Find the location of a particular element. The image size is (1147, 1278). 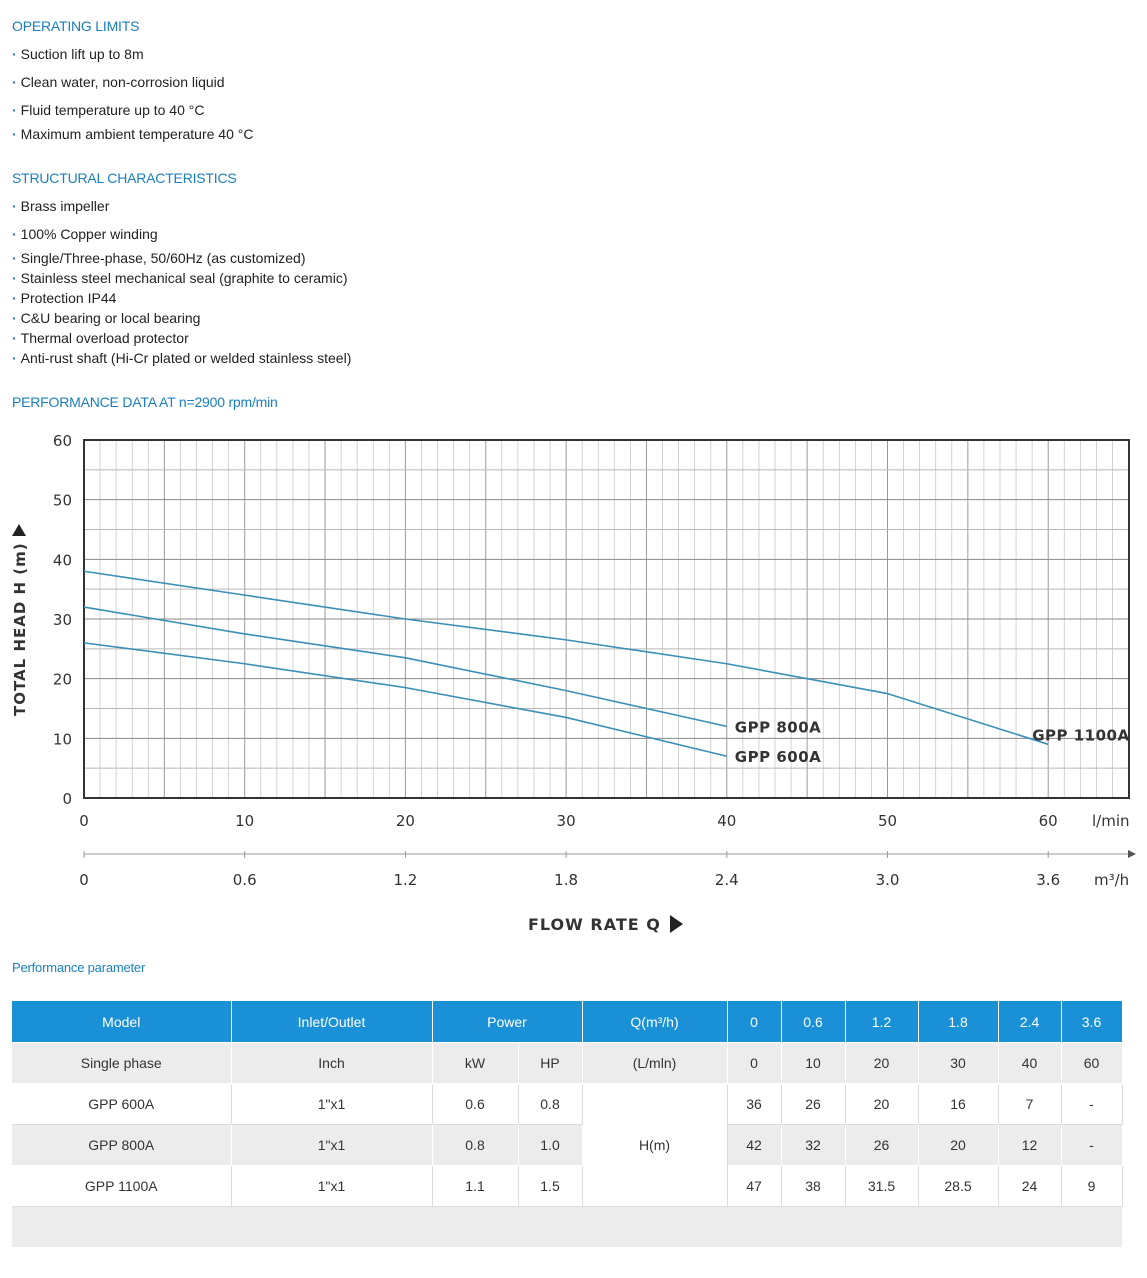

cell-value: 9 is located at coordinates (1092, 1186).